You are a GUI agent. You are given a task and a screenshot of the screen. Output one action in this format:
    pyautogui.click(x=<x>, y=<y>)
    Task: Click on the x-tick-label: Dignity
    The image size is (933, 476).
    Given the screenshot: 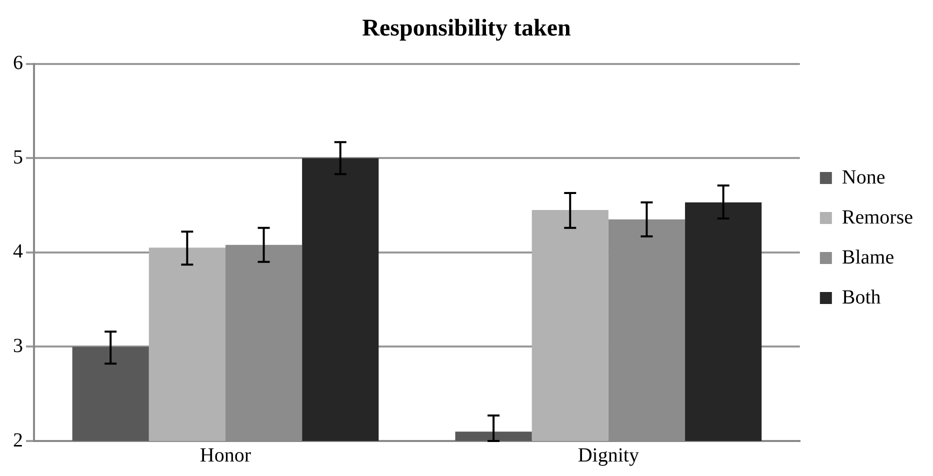 What is the action you would take?
    pyautogui.click(x=608, y=455)
    